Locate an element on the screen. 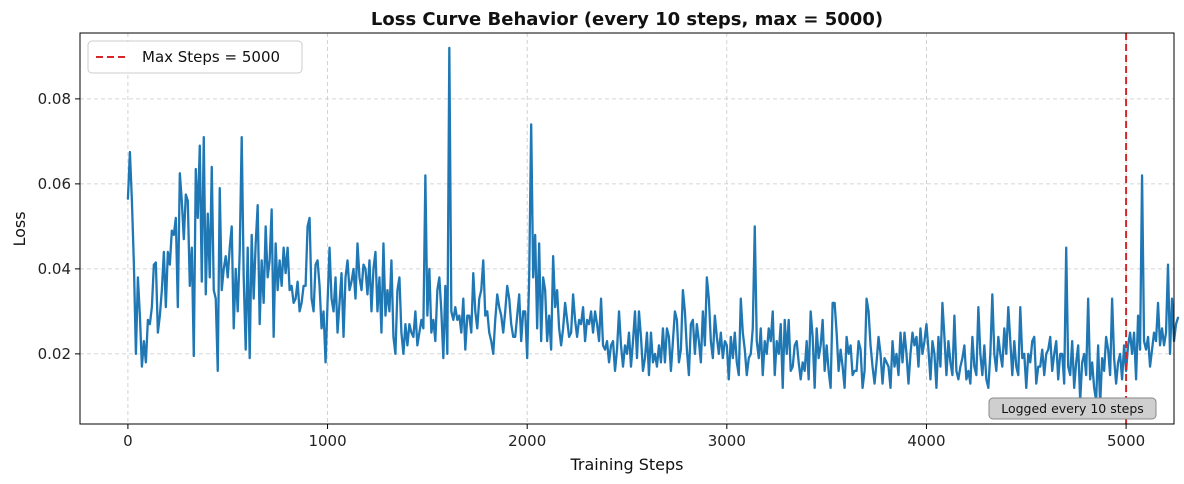 Image resolution: width=1184 pixels, height=484 pixels. x-axis-label: Training Steps is located at coordinates (627, 464).